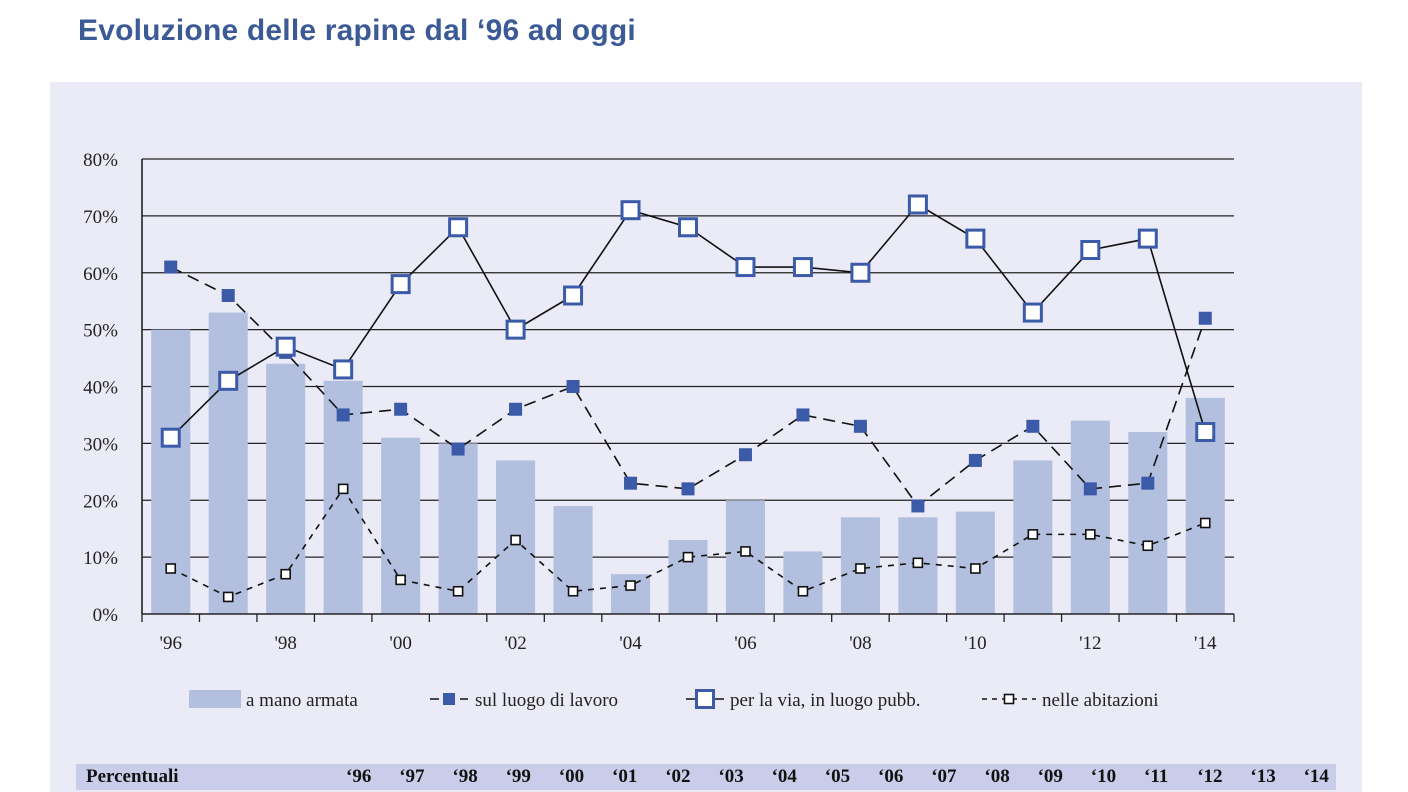  Describe the element at coordinates (171, 643) in the screenshot. I see `x-tick-label: '96` at that location.